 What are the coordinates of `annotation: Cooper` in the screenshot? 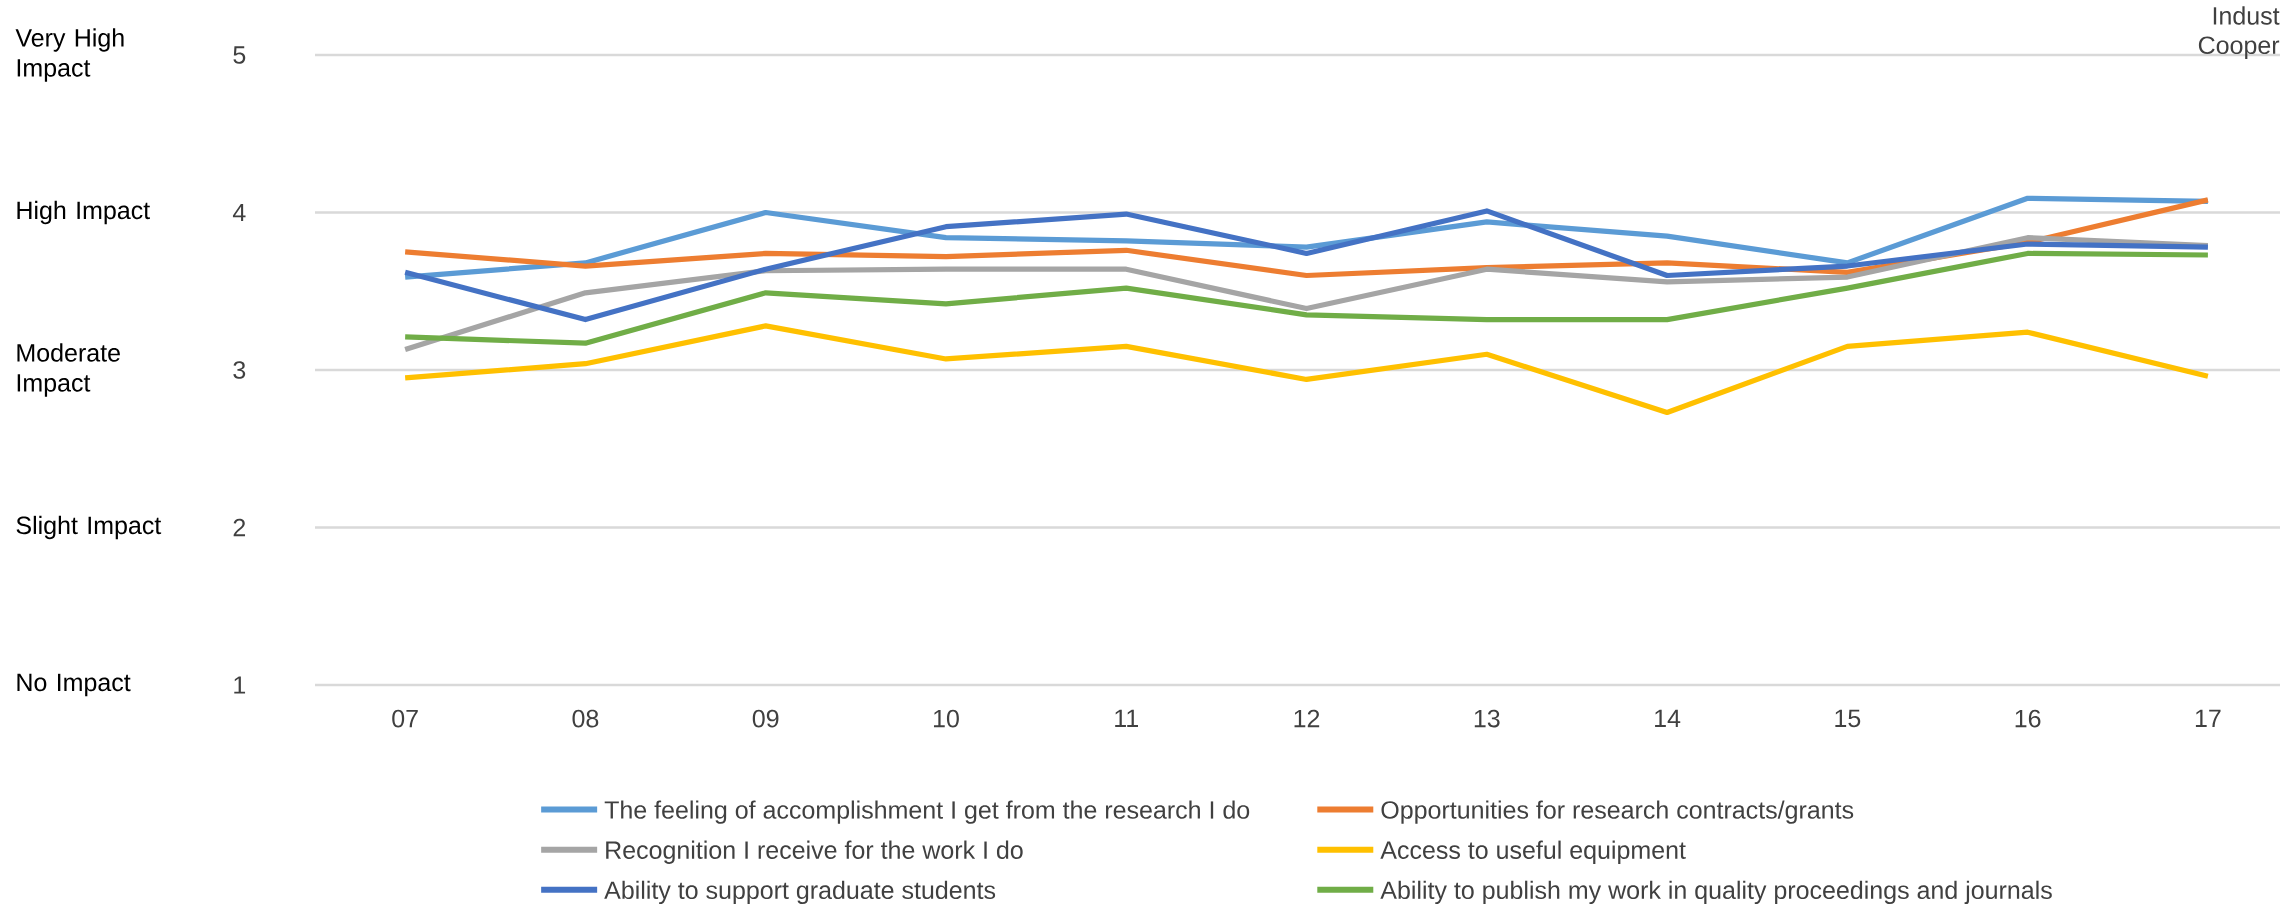 It's located at (2239, 48).